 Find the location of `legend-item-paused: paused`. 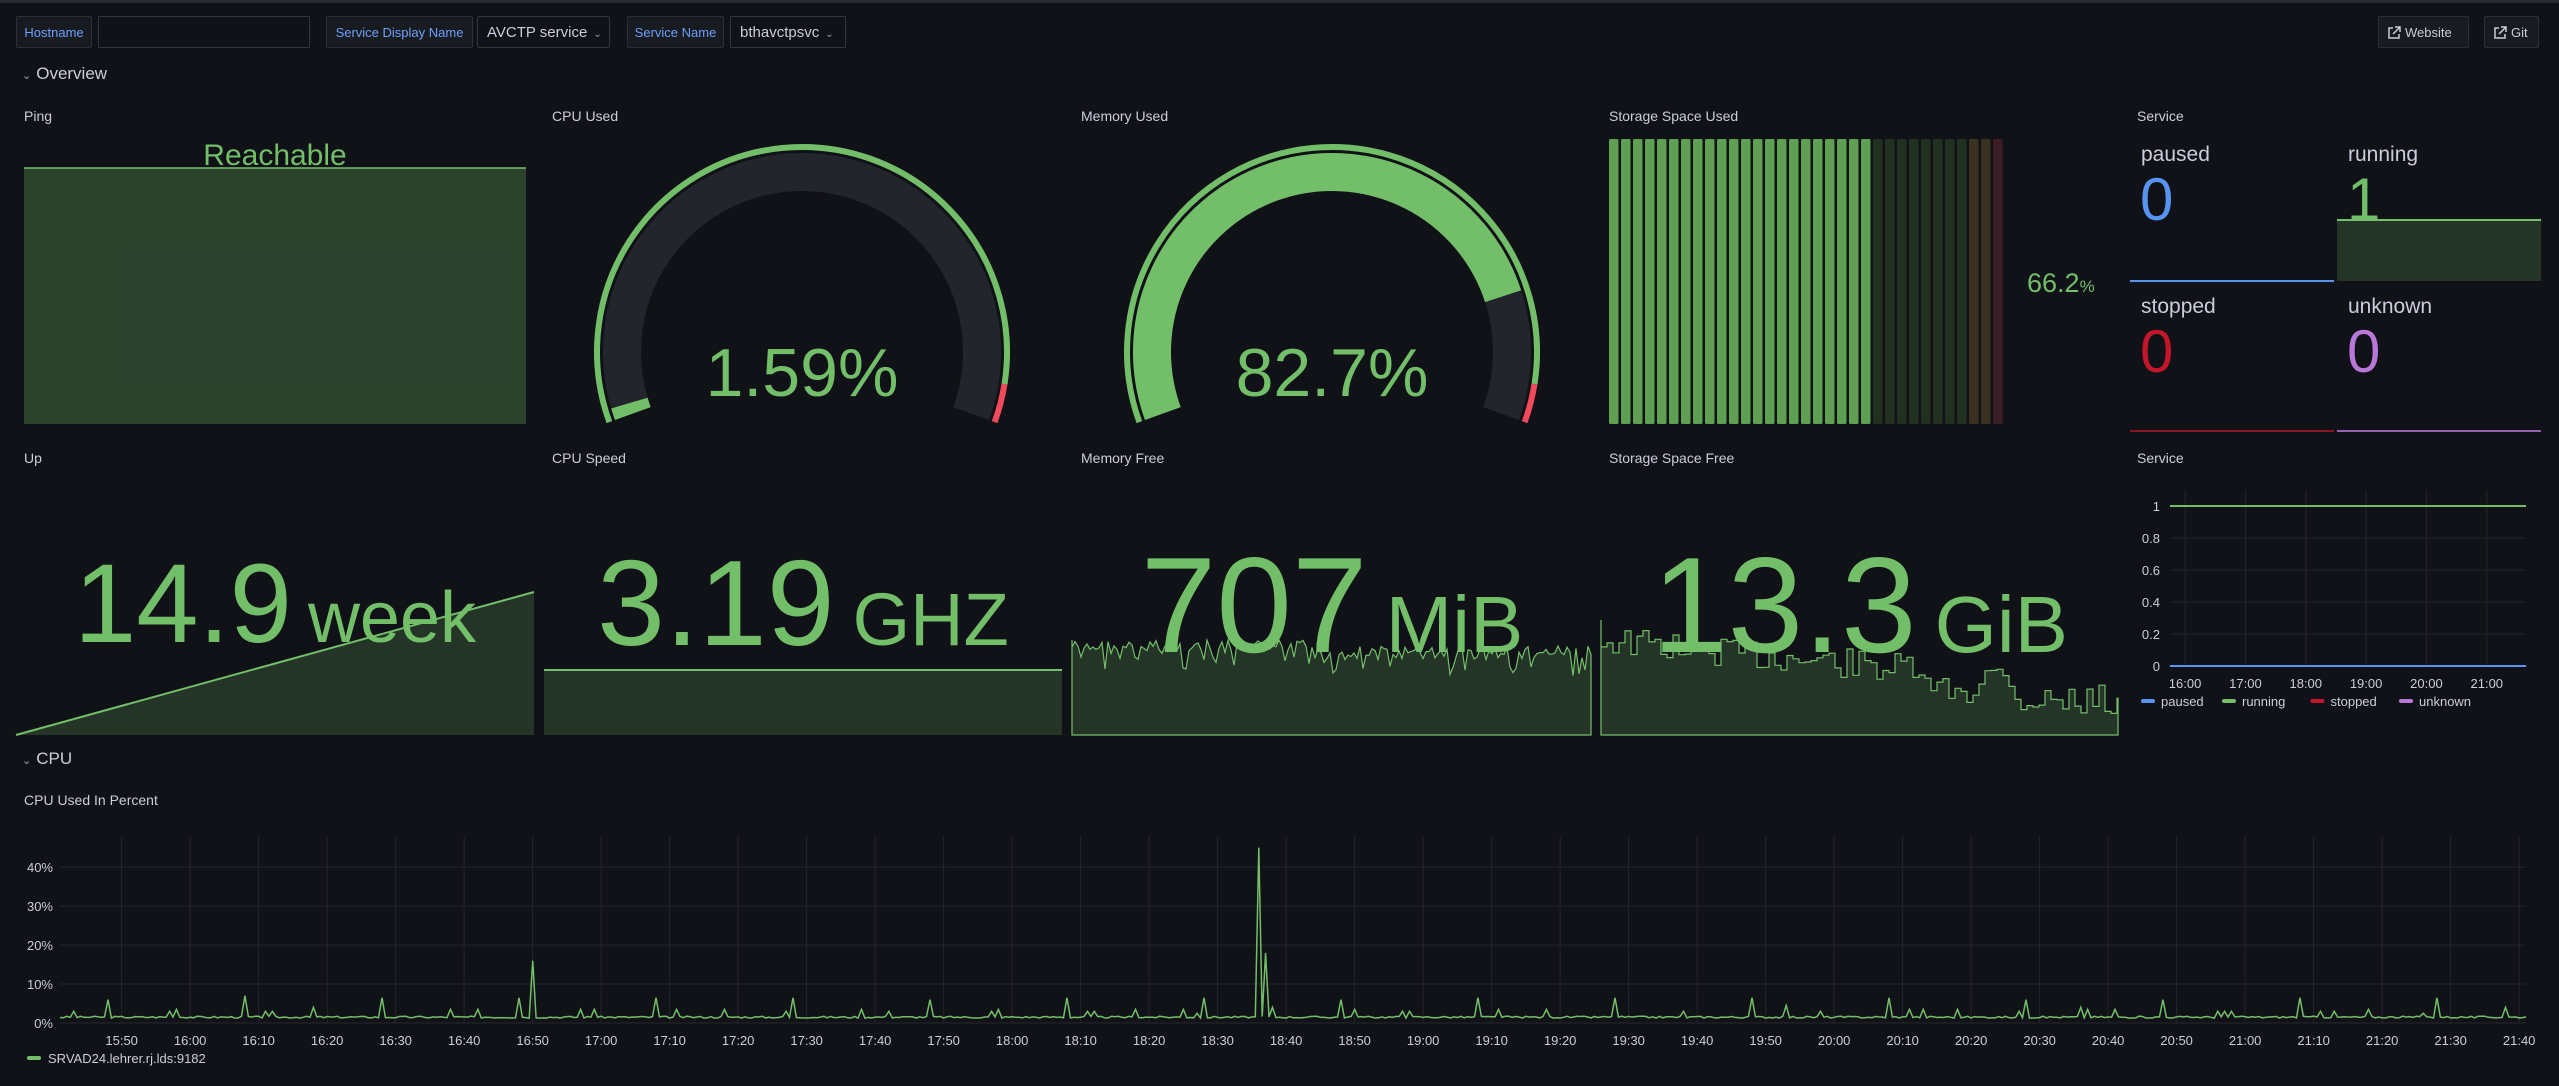

legend-item-paused: paused is located at coordinates (2182, 701).